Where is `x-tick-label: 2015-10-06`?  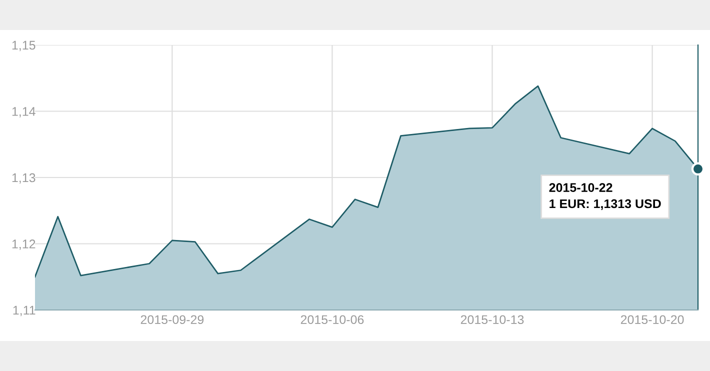
x-tick-label: 2015-10-06 is located at coordinates (332, 319).